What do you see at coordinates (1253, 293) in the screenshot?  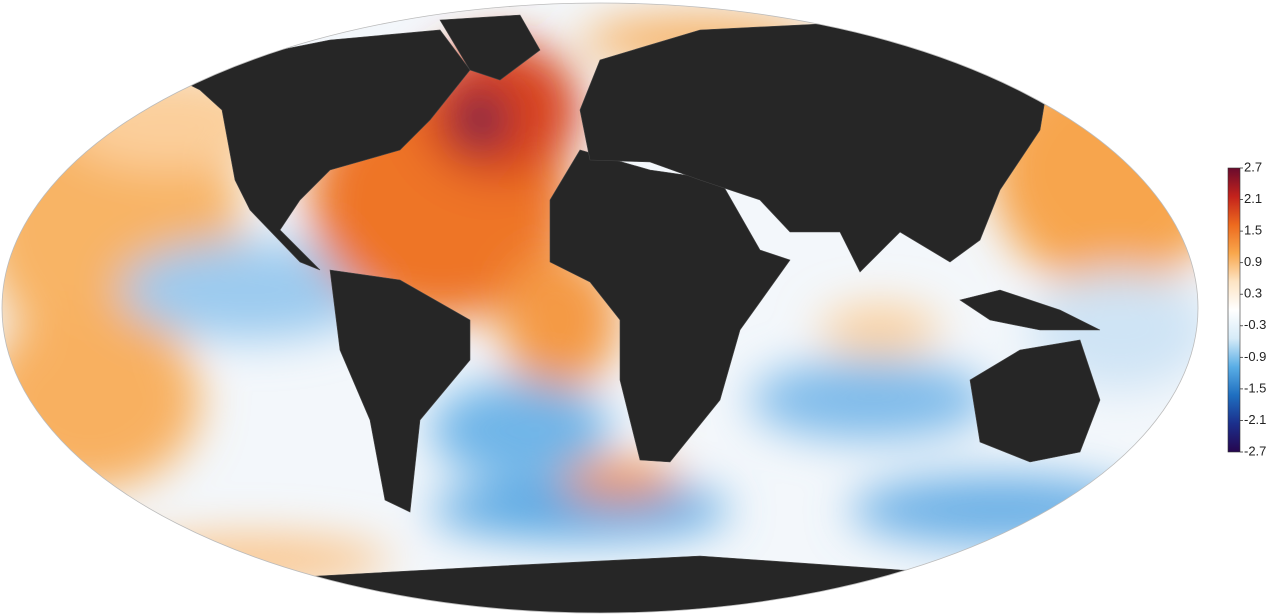 I see `colorbar-tick-label: 0.3` at bounding box center [1253, 293].